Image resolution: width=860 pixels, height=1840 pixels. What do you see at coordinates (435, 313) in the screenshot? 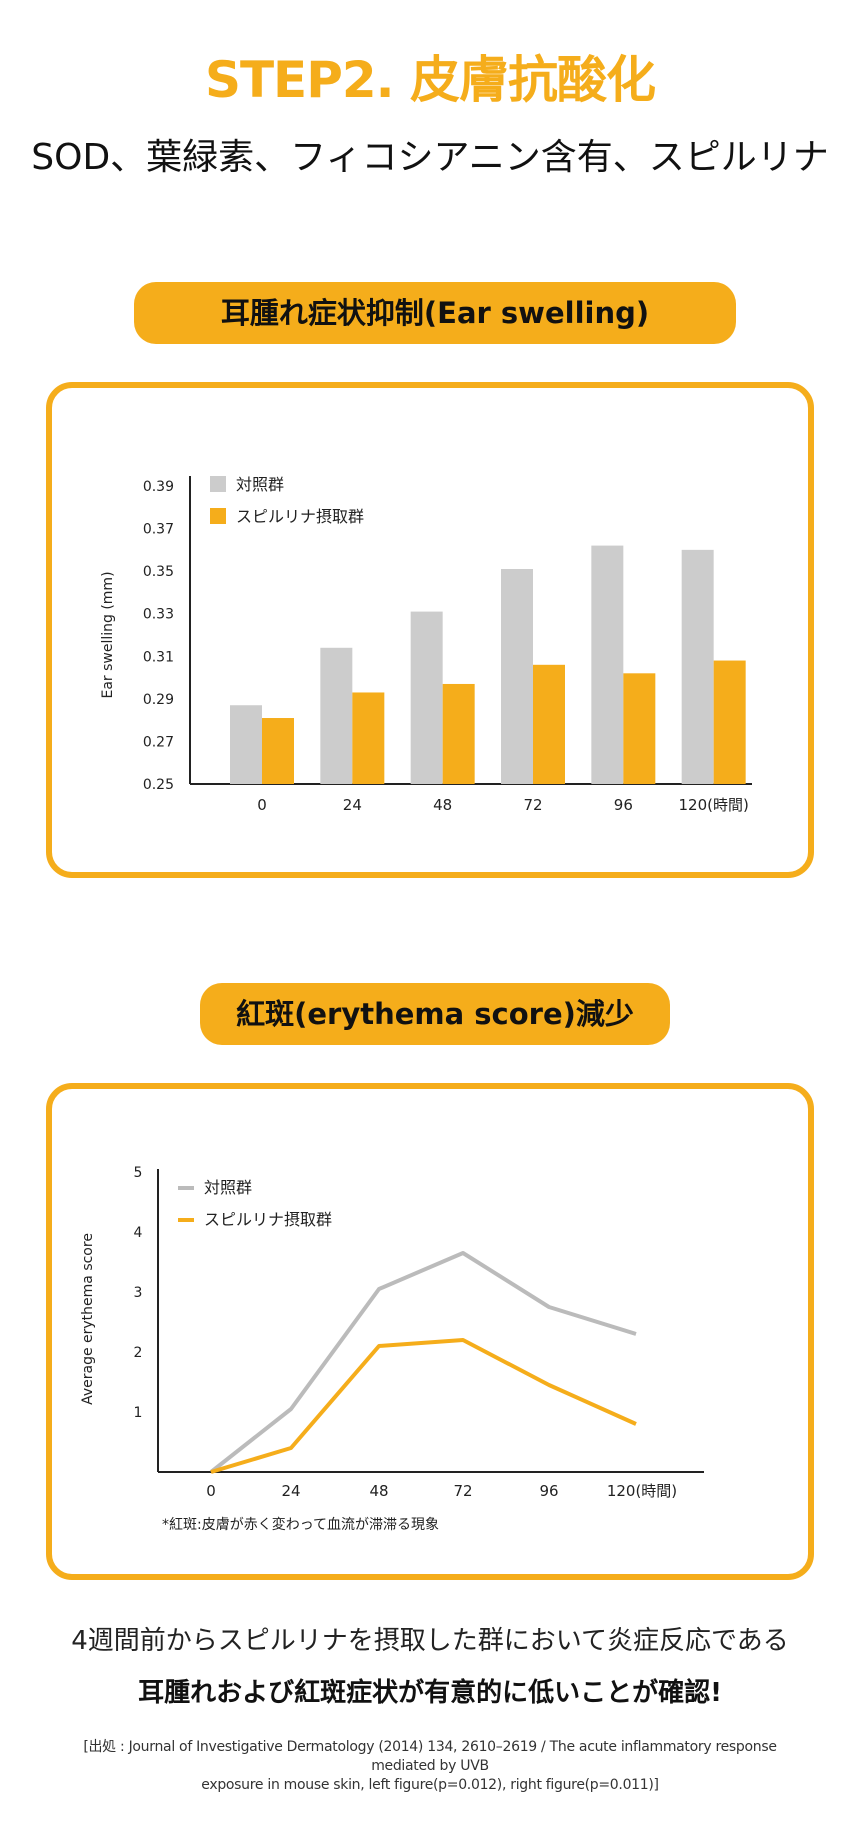
I see `section-pill-ear-swelling: 耳腫れ症状抑制(Ear swelling)` at bounding box center [435, 313].